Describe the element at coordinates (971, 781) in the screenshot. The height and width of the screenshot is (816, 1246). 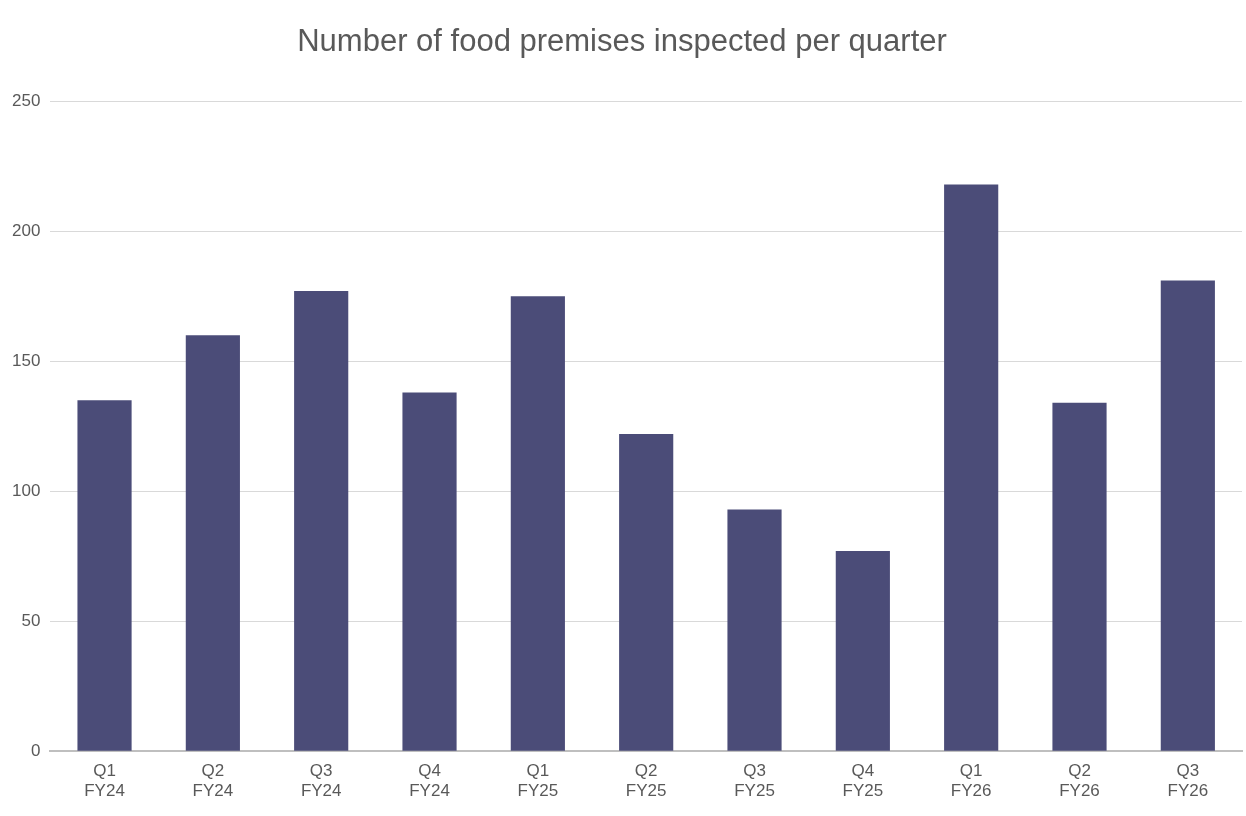
I see `x-tick-label: Q1 FY26` at that location.